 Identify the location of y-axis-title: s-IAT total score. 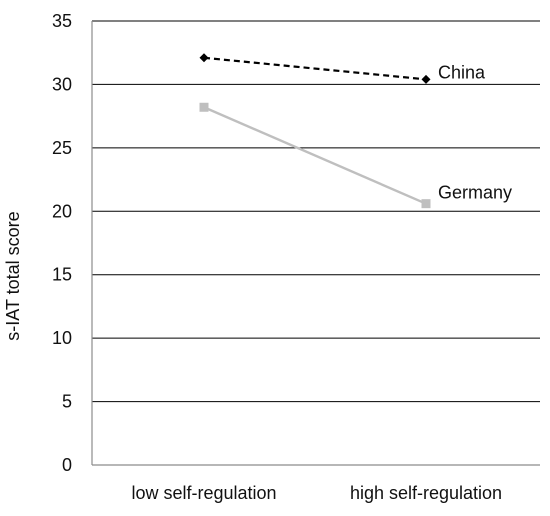
(13, 275).